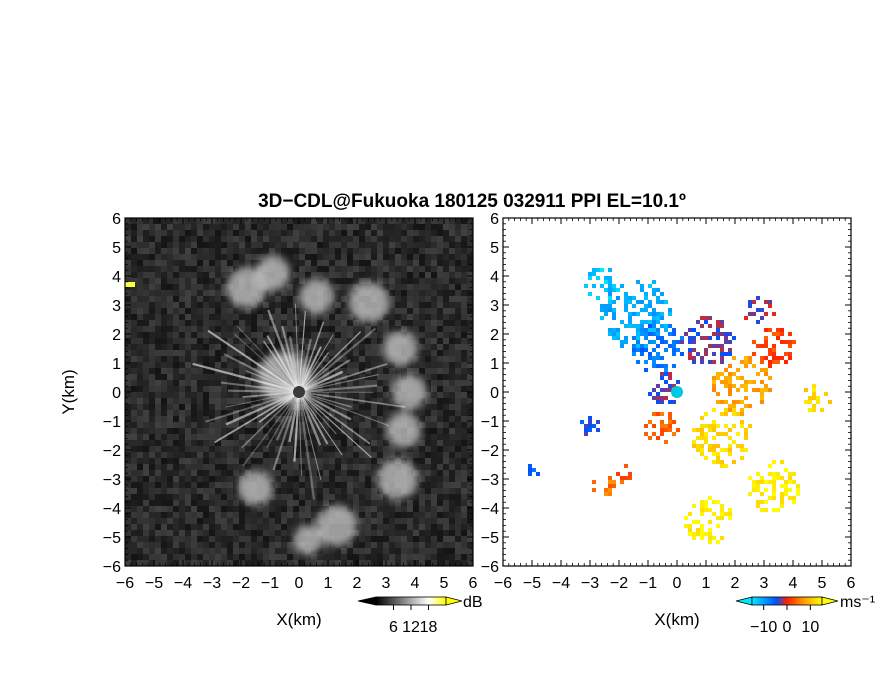 This screenshot has width=880, height=685. I want to click on y-tick-label: −4, so click(490, 509).